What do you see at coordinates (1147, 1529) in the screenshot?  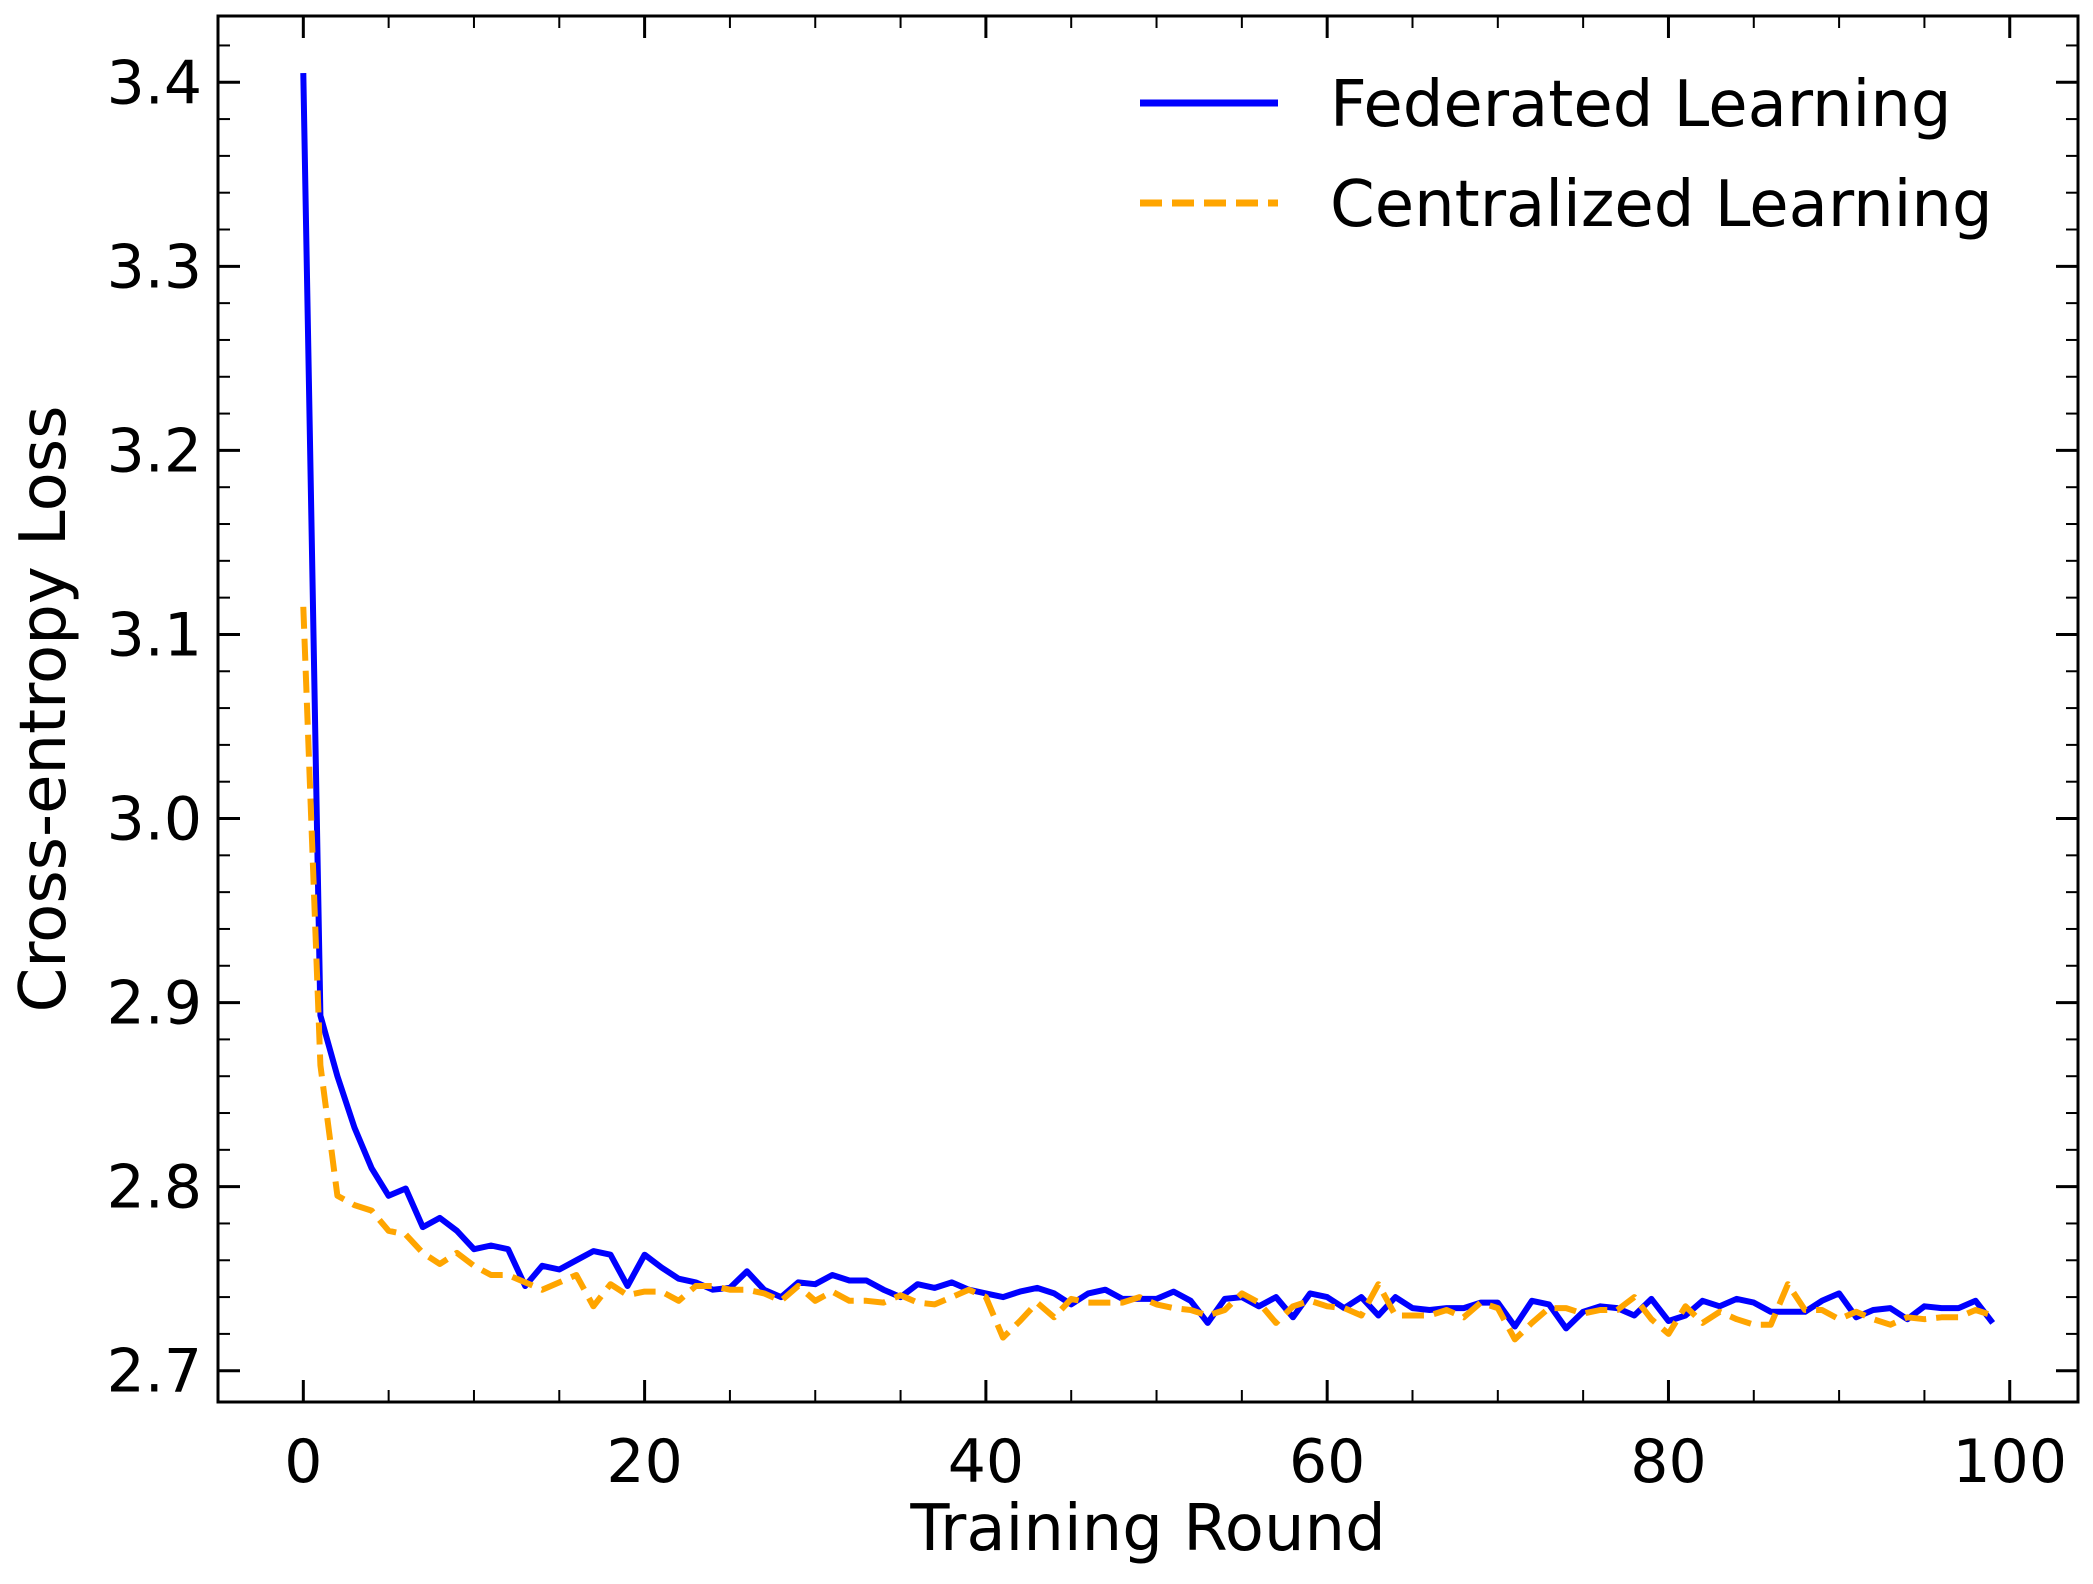 I see `x-axis-title: Training Round` at bounding box center [1147, 1529].